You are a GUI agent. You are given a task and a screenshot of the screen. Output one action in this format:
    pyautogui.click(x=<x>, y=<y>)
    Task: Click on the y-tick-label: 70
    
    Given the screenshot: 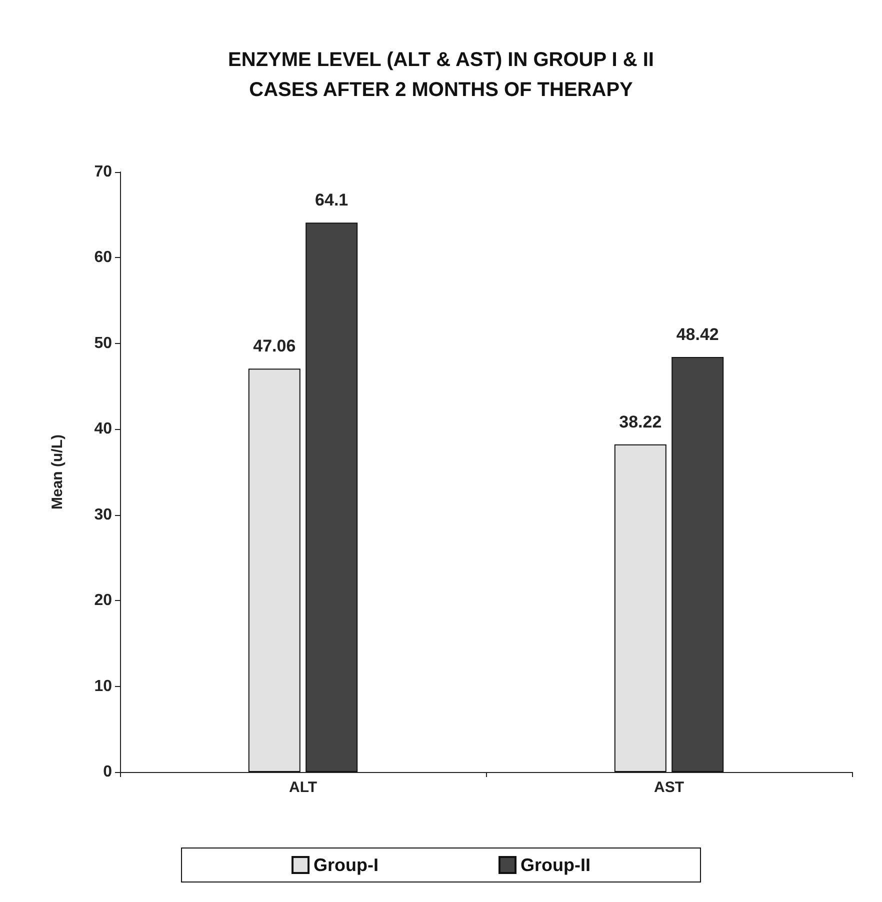 What is the action you would take?
    pyautogui.click(x=103, y=172)
    